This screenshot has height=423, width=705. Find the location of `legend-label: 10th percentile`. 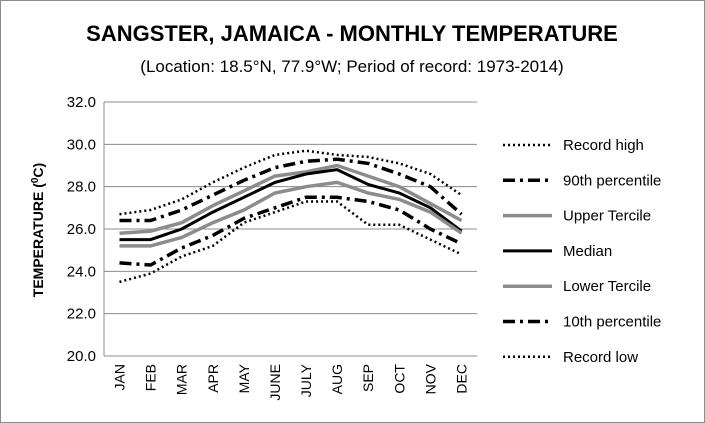

legend-label: 10th percentile is located at coordinates (612, 322).